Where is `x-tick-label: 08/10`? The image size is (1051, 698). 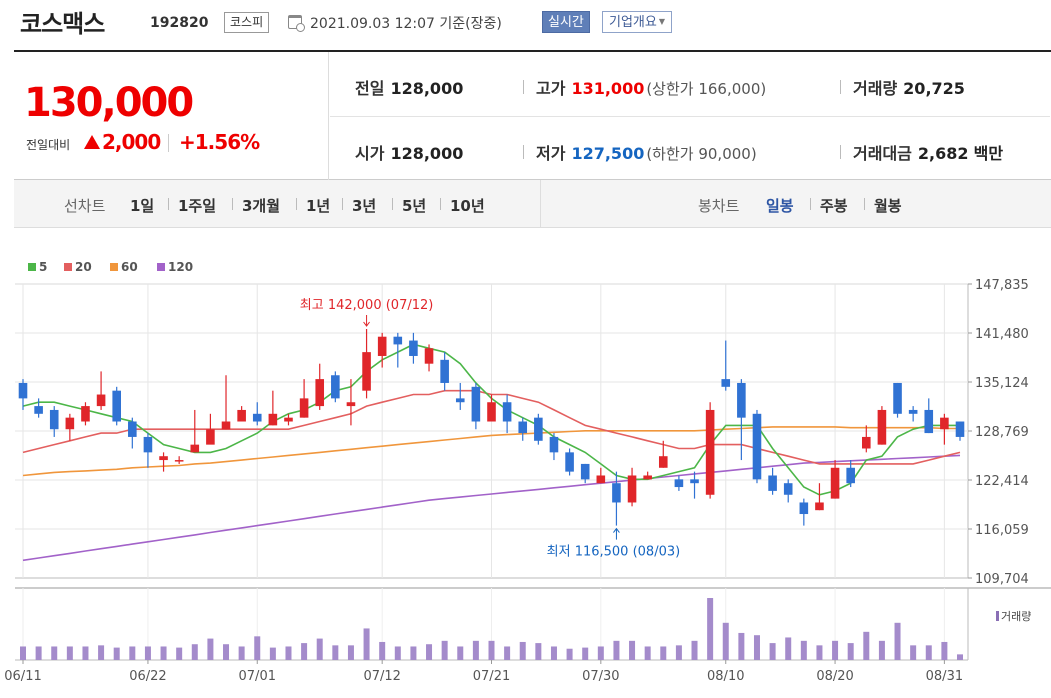 x-tick-label: 08/10 is located at coordinates (725, 676).